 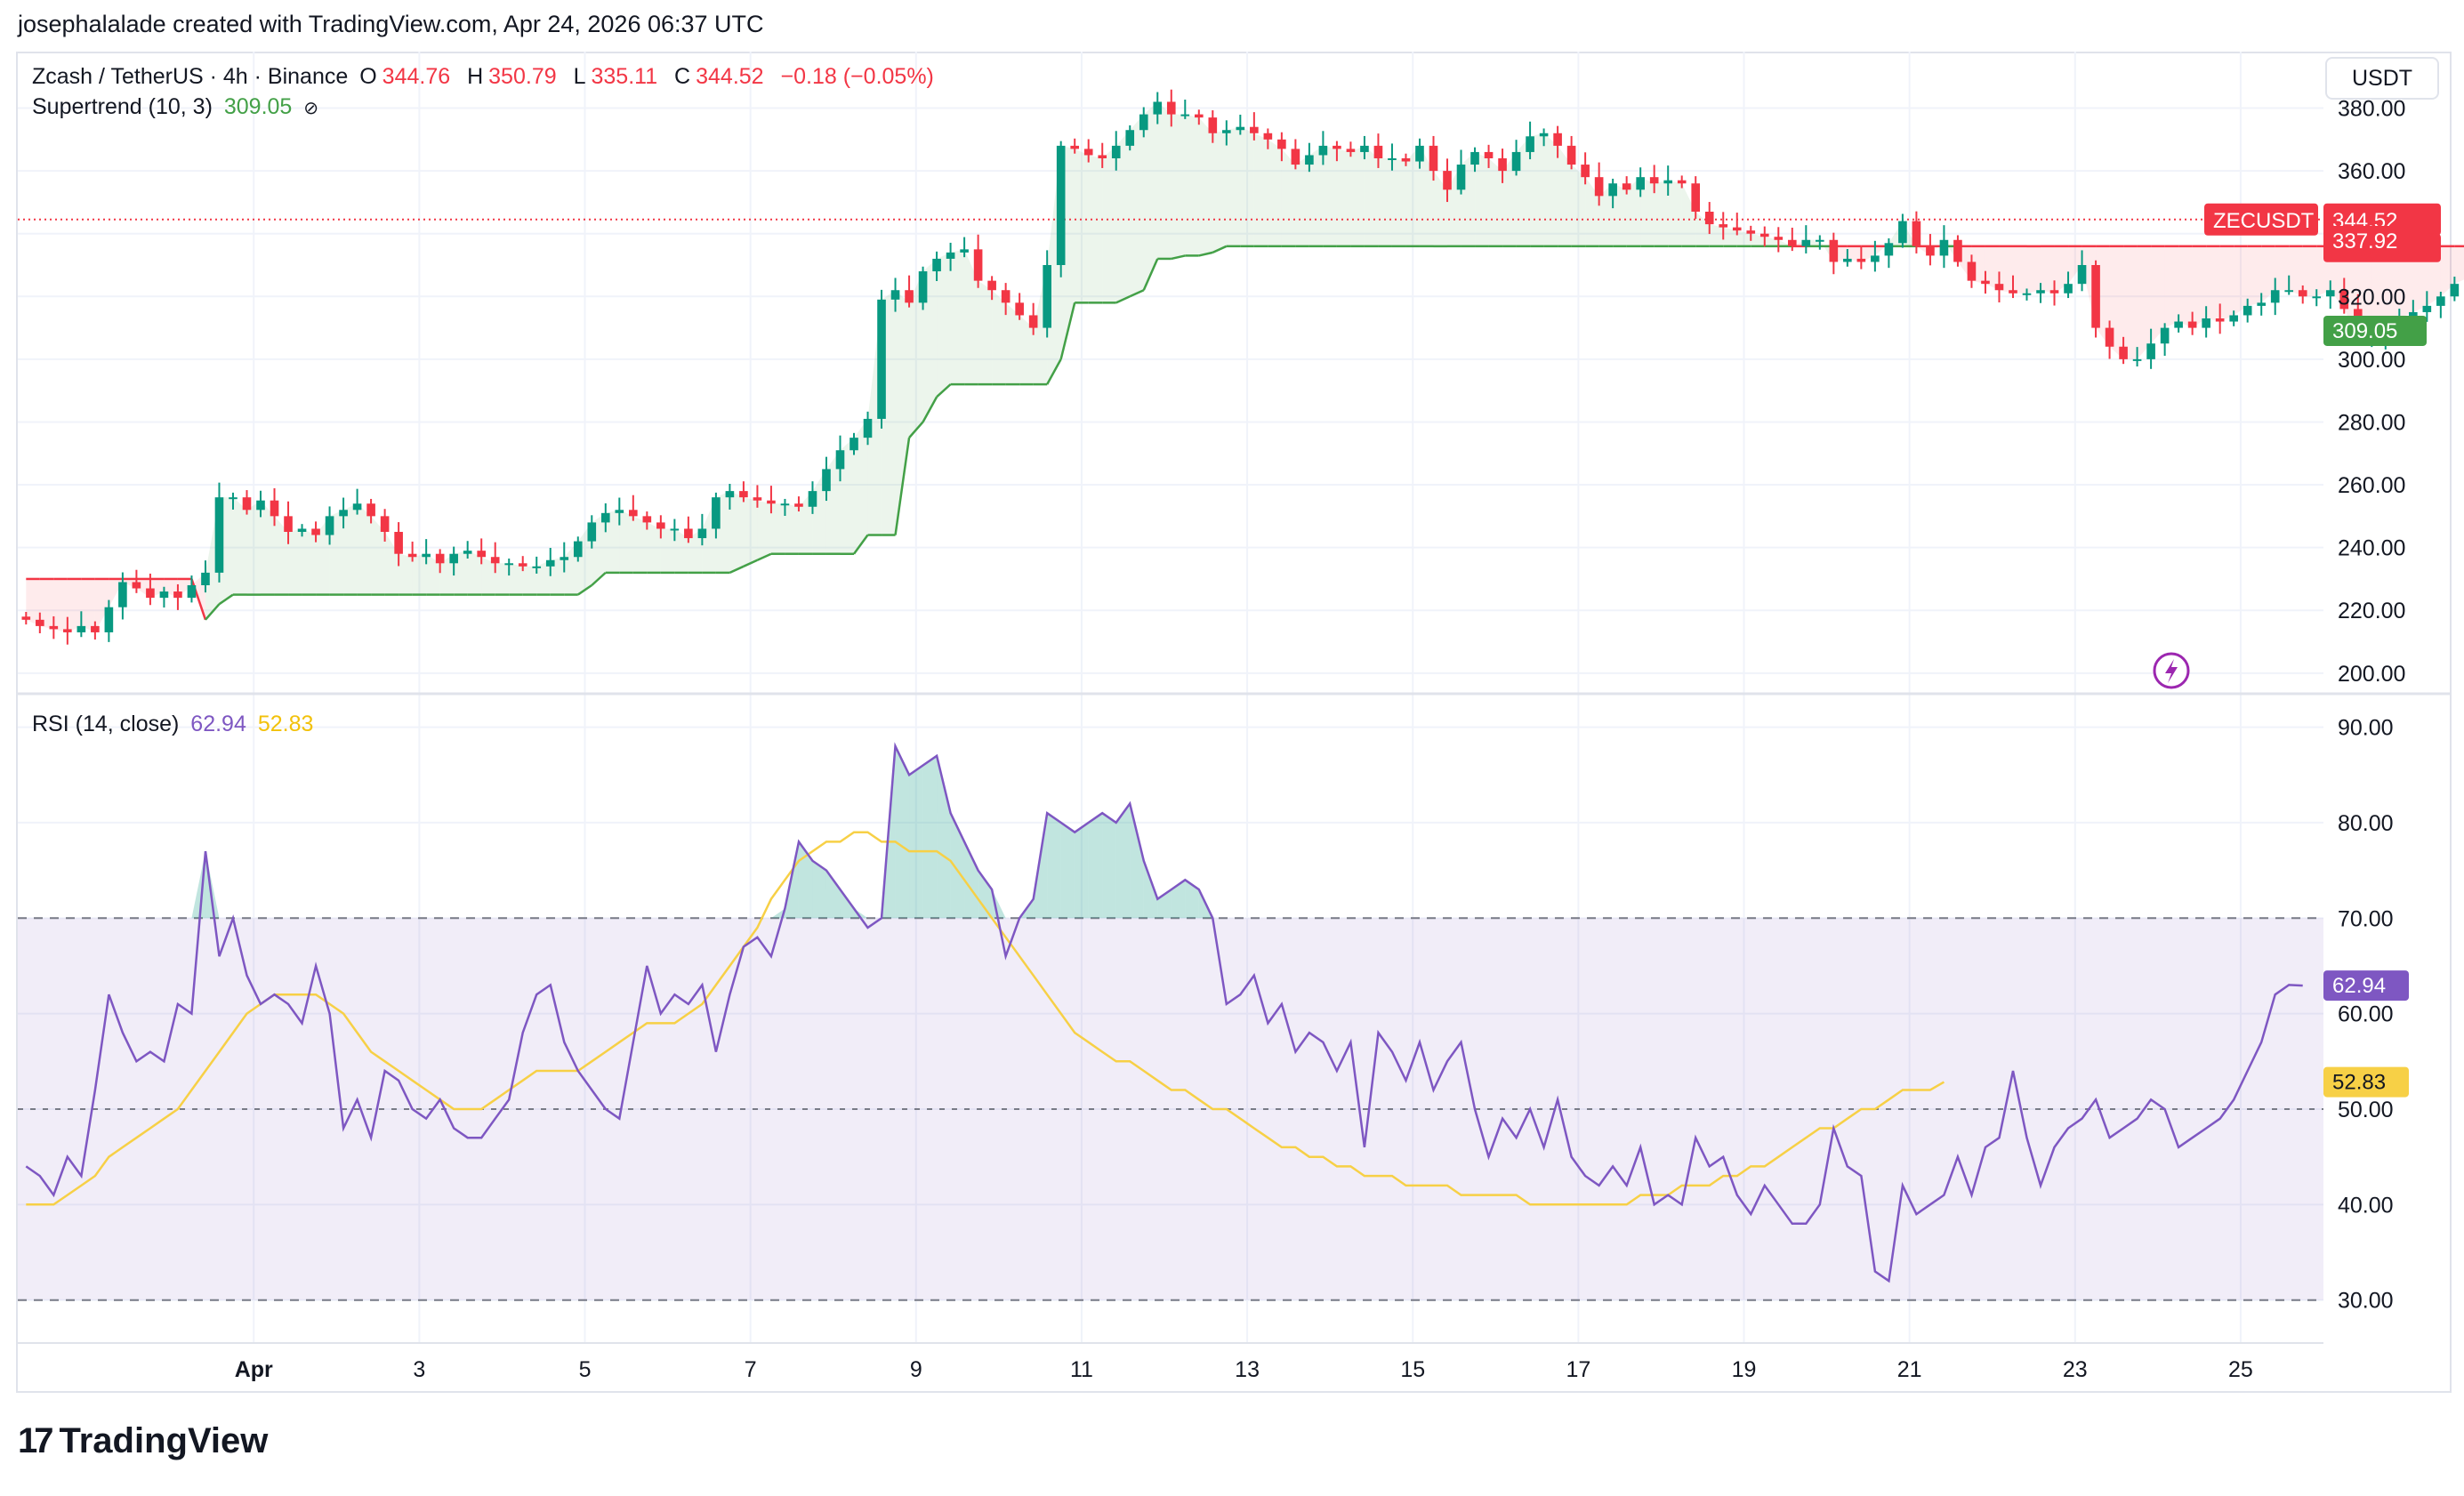 I want to click on price-tick-label: 220.00, so click(x=2371, y=611).